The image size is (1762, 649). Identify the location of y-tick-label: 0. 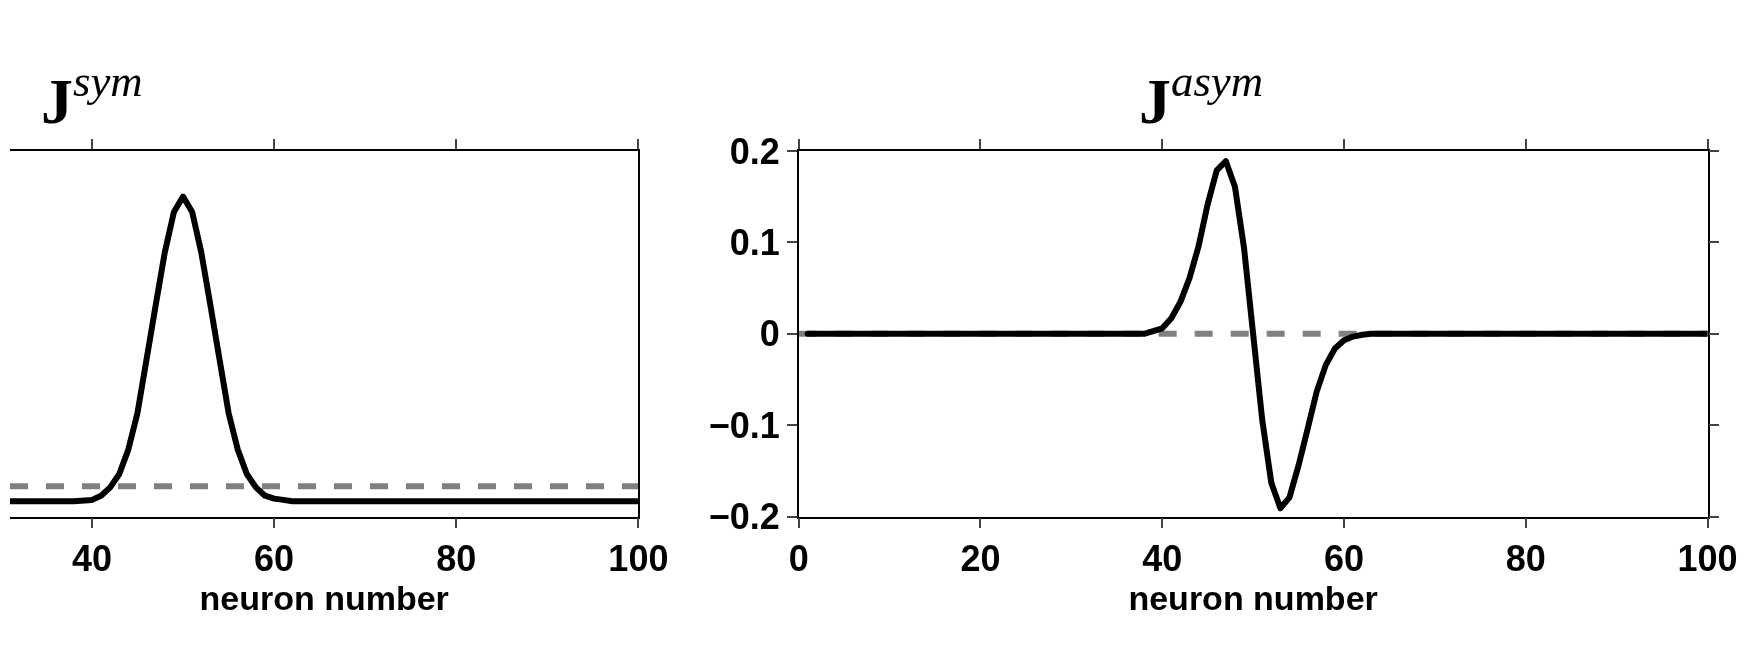
(769, 334).